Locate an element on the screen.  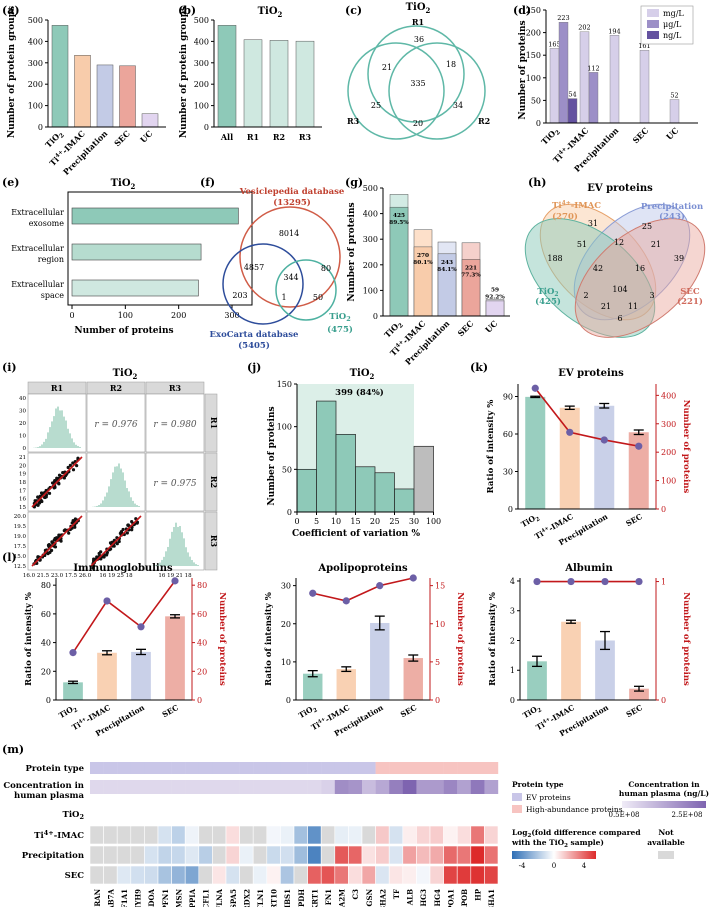
venn-c-r1-r2: 18 is located at coordinates (451, 64).